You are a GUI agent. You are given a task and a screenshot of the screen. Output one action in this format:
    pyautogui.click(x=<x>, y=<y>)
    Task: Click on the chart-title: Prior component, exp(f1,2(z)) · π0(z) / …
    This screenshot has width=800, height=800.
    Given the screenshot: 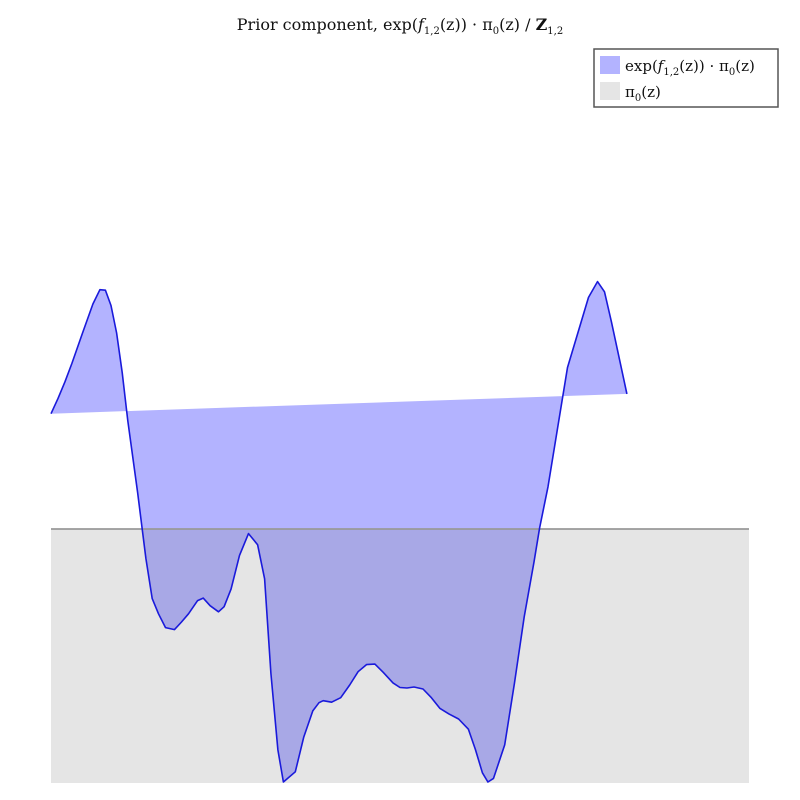 What is the action you would take?
    pyautogui.click(x=400, y=26)
    